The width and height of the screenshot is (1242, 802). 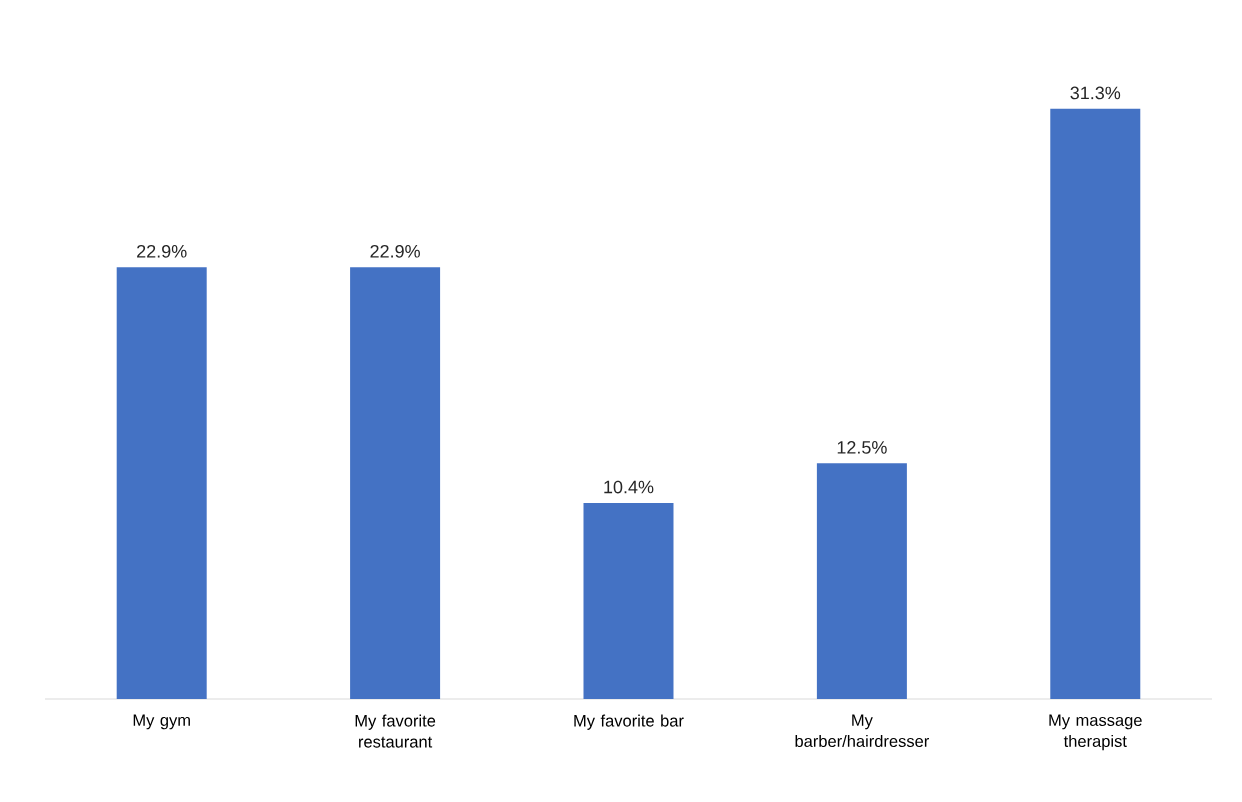 I want to click on x-tick-label: My massage therapist, so click(x=1095, y=732).